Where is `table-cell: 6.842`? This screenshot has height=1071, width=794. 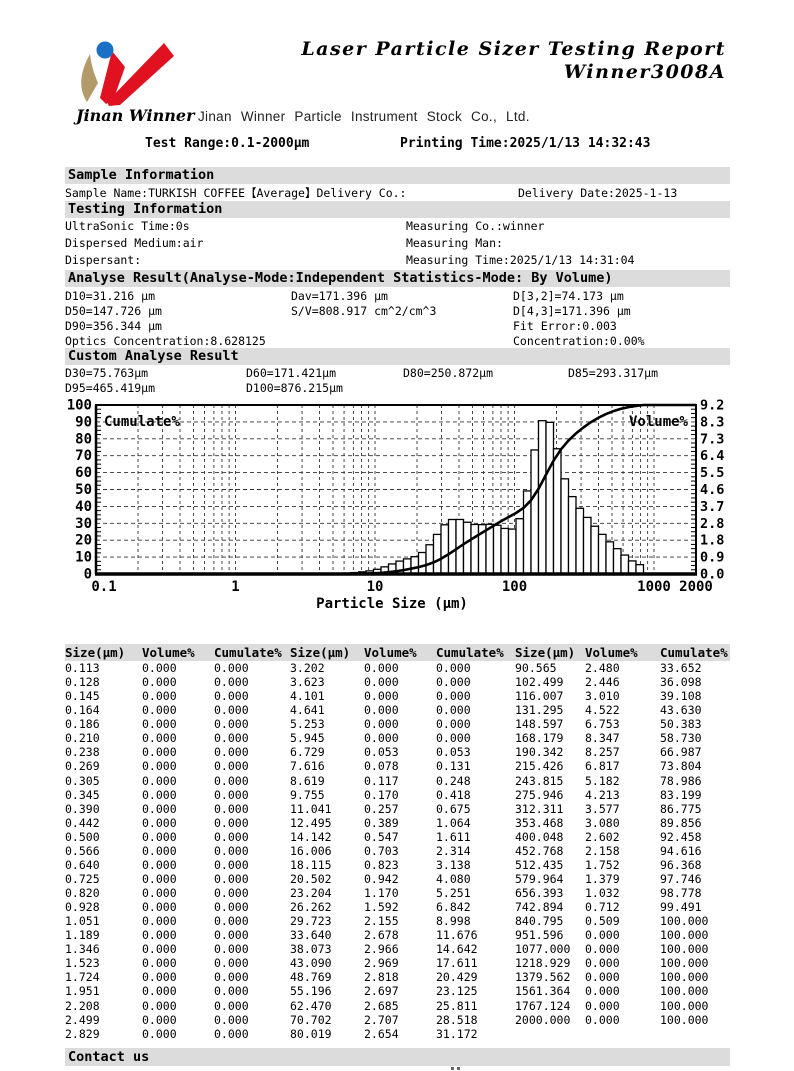 table-cell: 6.842 is located at coordinates (453, 907).